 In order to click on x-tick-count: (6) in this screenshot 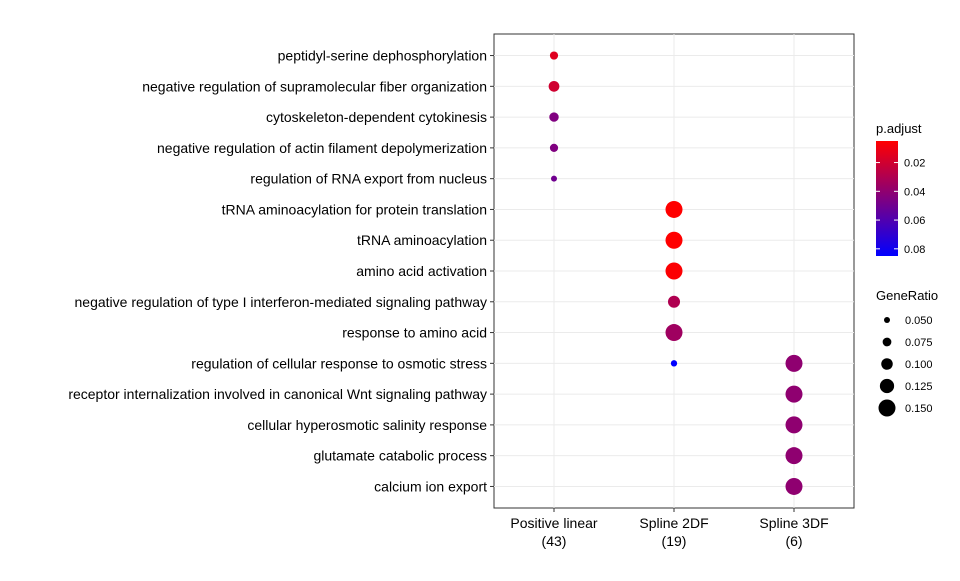, I will do `click(793, 541)`.